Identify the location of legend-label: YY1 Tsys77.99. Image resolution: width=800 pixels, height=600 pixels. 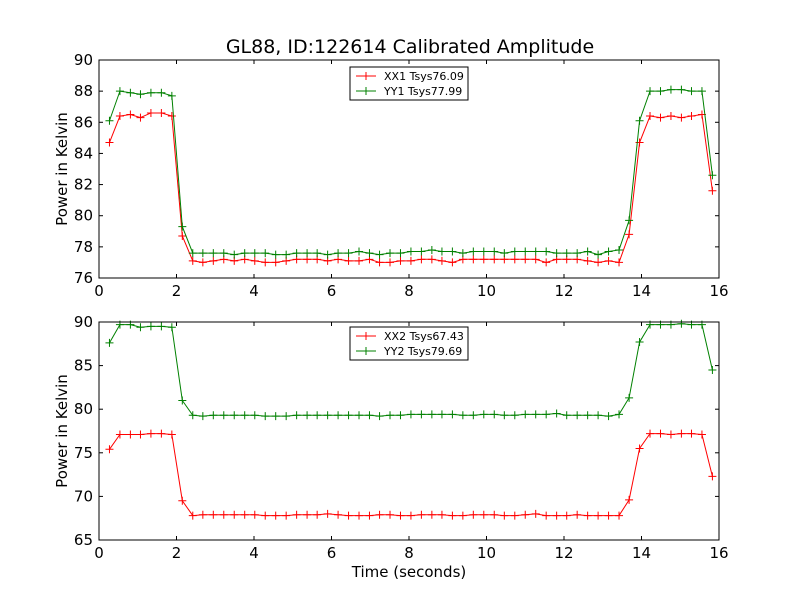
(422, 91).